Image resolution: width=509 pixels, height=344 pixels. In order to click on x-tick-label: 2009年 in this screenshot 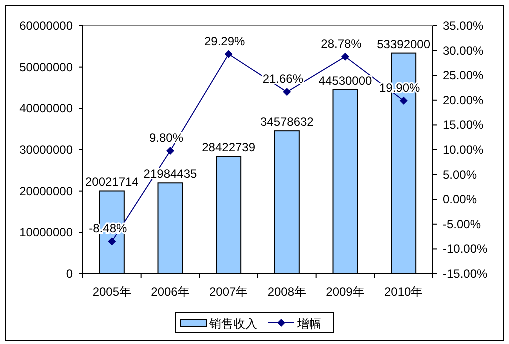, I will do `click(345, 292)`.